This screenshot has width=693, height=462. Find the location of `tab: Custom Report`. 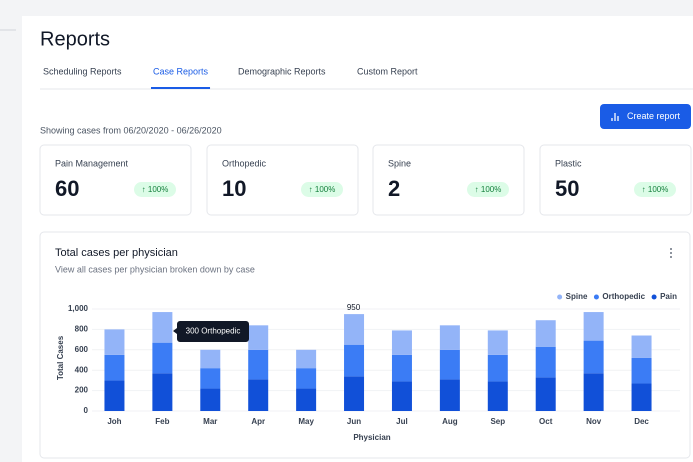

tab: Custom Report is located at coordinates (387, 71).